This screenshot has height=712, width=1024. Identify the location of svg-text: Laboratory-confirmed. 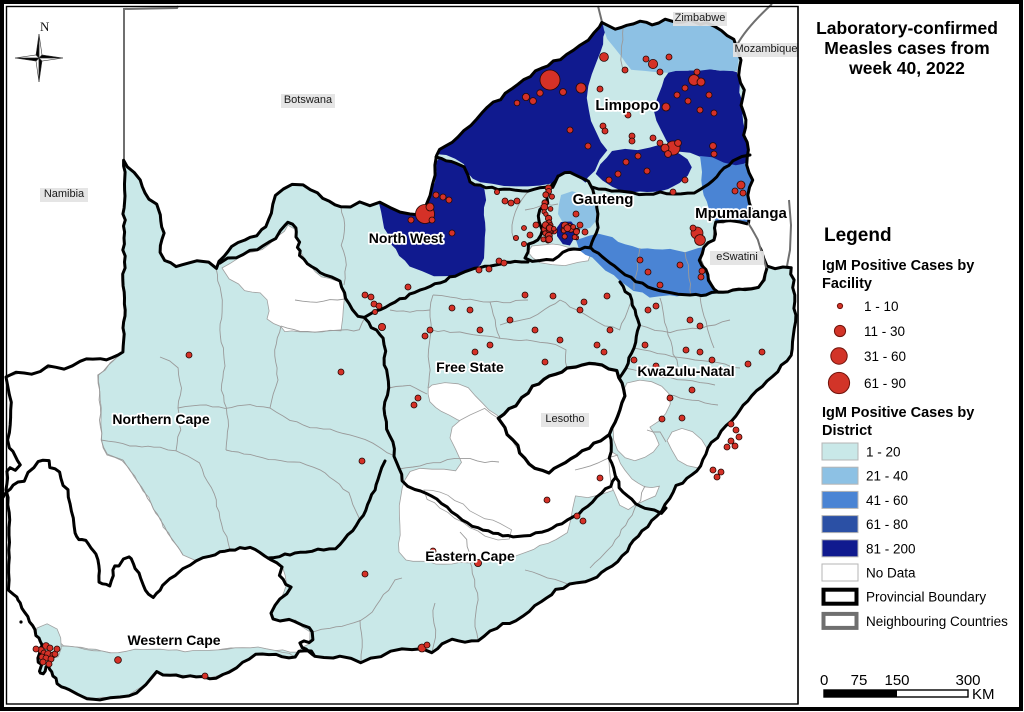
(907, 28).